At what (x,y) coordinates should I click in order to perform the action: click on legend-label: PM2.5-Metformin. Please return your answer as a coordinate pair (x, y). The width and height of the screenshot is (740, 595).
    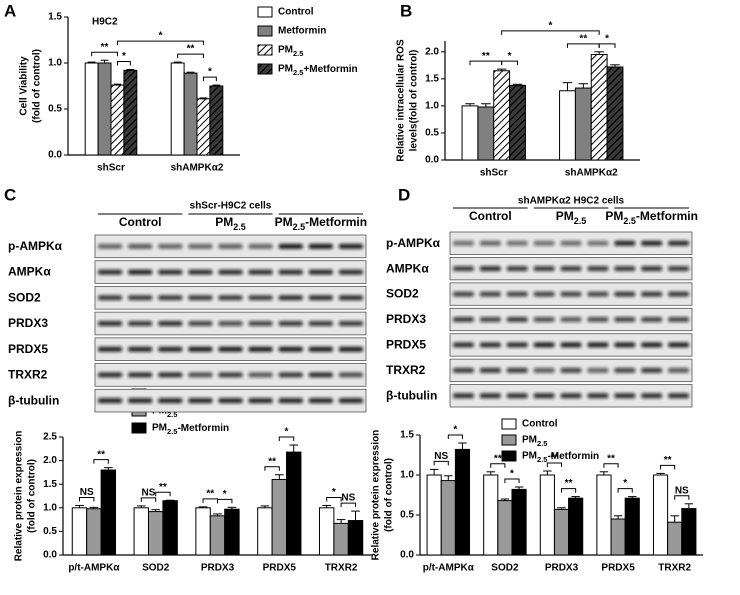
    Looking at the image, I should click on (190, 430).